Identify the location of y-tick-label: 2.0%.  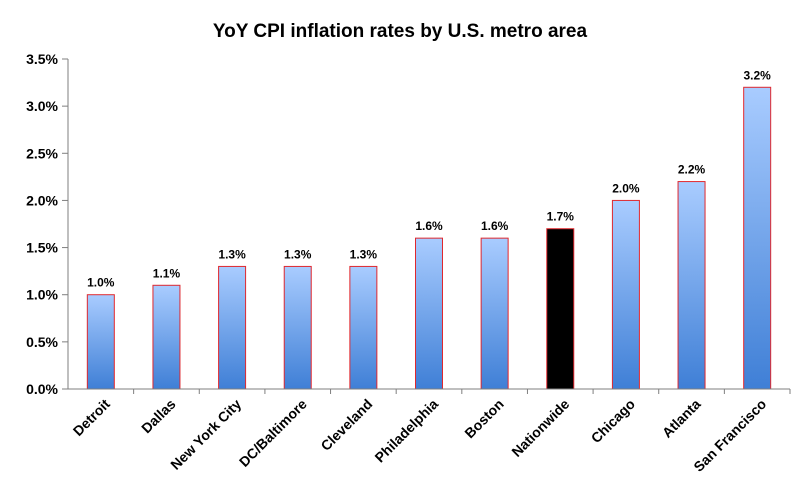
(42, 200).